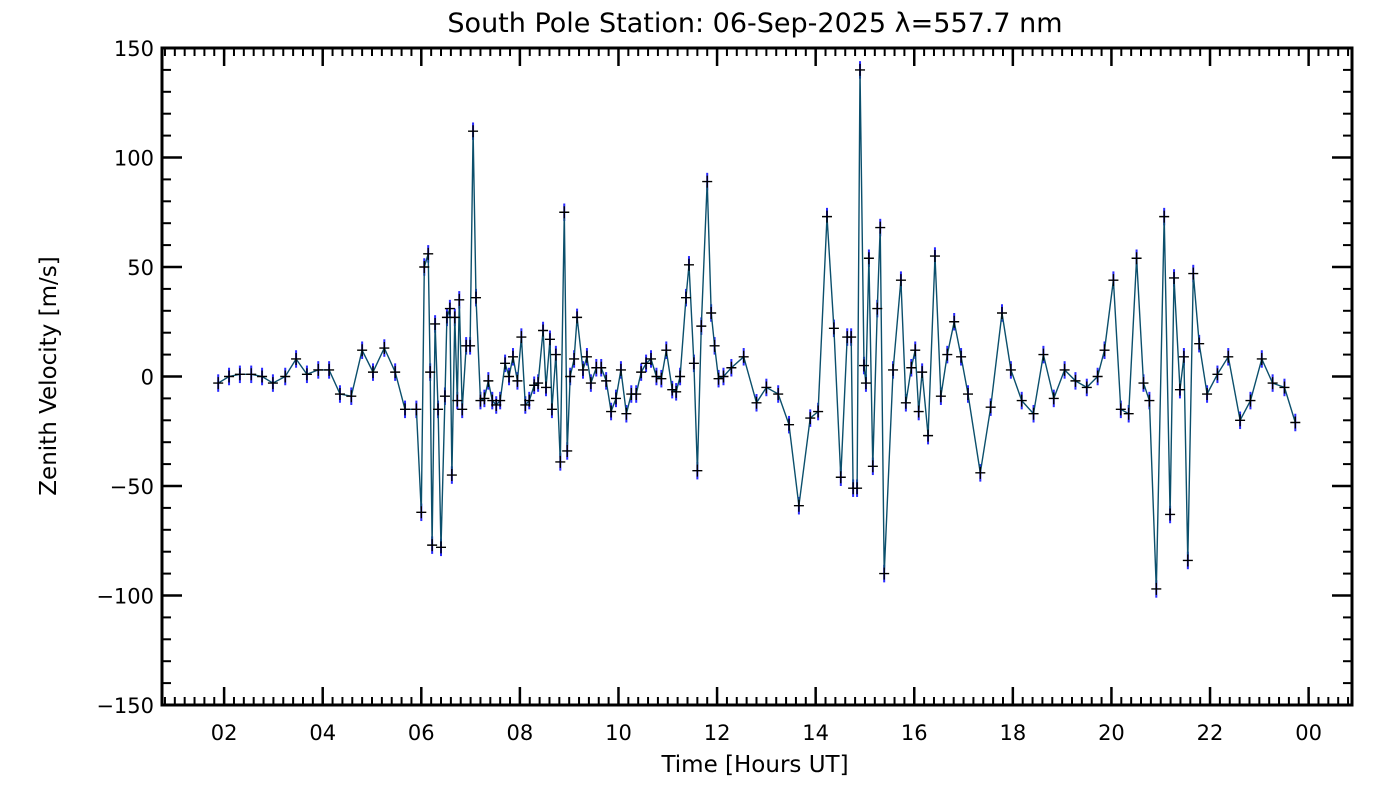 Image resolution: width=1400 pixels, height=800 pixels. Describe the element at coordinates (322, 733) in the screenshot. I see `x-tick-label: 04` at that location.